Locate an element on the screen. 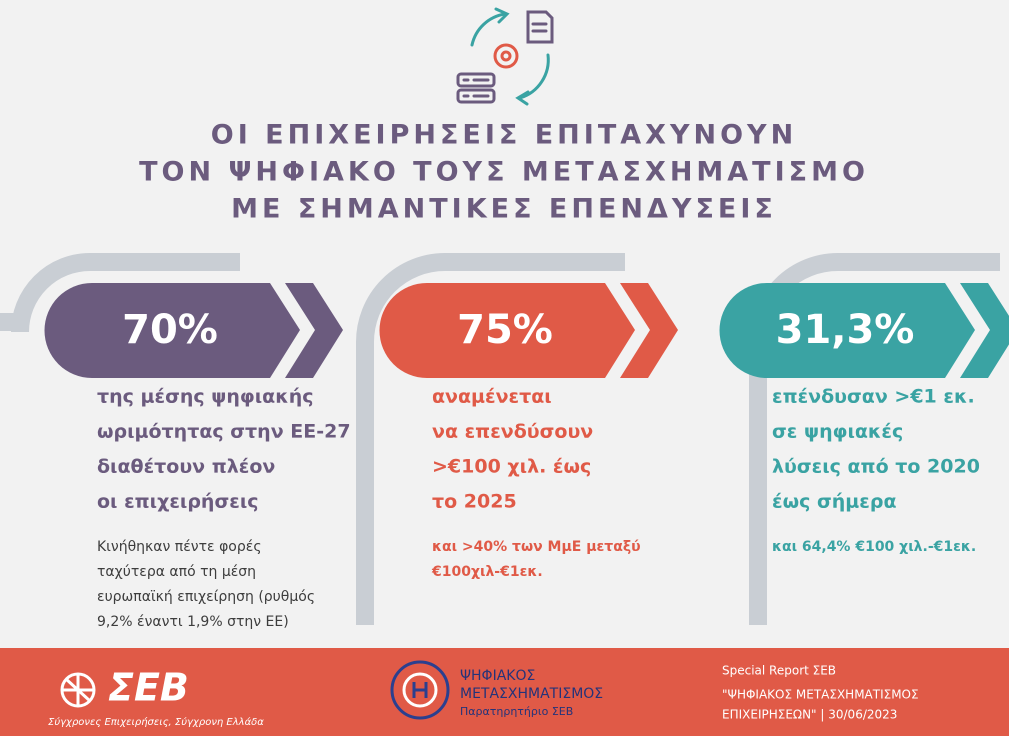 The height and width of the screenshot is (736, 1009). footer-center-sub: Παρατηρητήριο ΣΕΒ is located at coordinates (516, 711).